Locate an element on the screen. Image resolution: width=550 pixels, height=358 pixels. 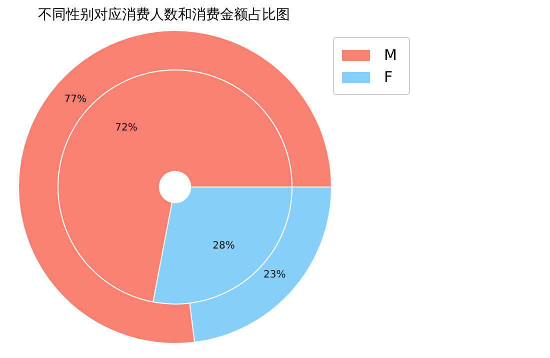
chart-title: 不同性别对应消费人数和消费金额占比图 is located at coordinates (164, 15).